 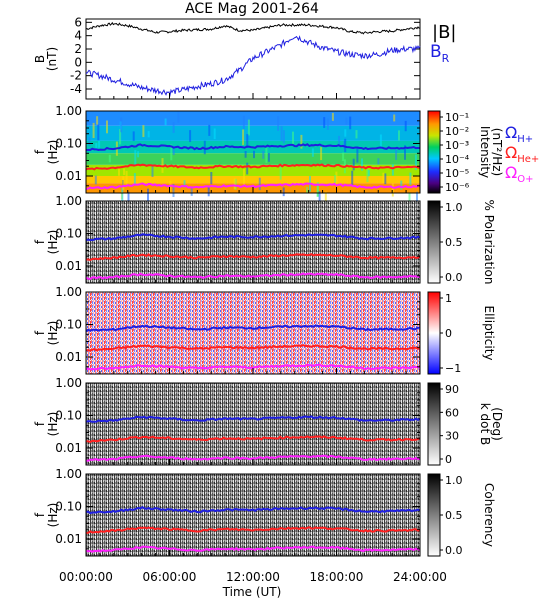 I want to click on x-tick-label: 00:00:00, so click(x=86, y=577).